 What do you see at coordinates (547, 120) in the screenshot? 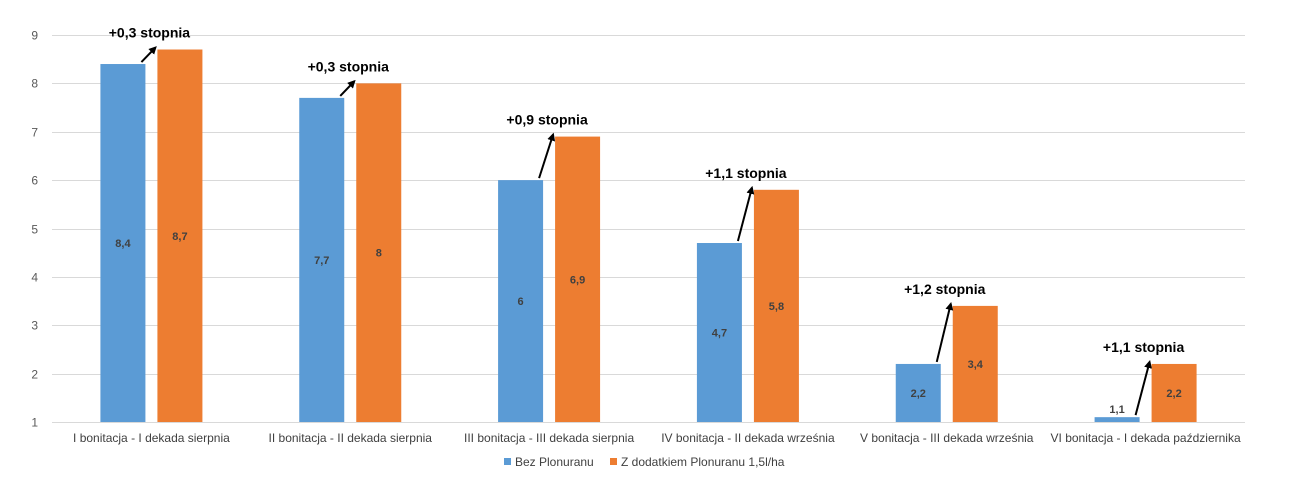
I see `difference-annotation: +0,9 stopnia` at bounding box center [547, 120].